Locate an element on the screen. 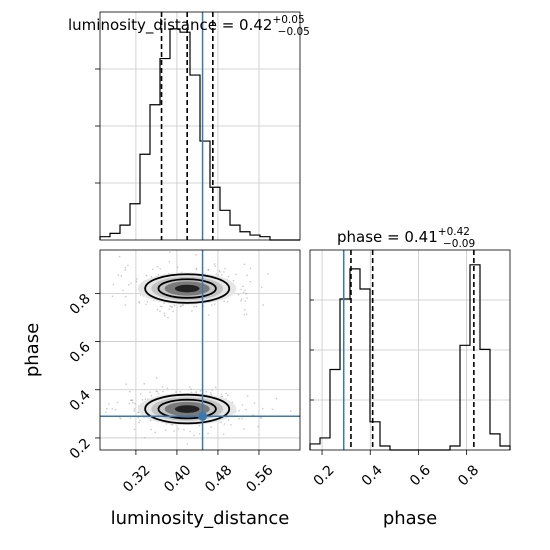  title-name: luminosity_distance = 0.42 is located at coordinates (170, 25).